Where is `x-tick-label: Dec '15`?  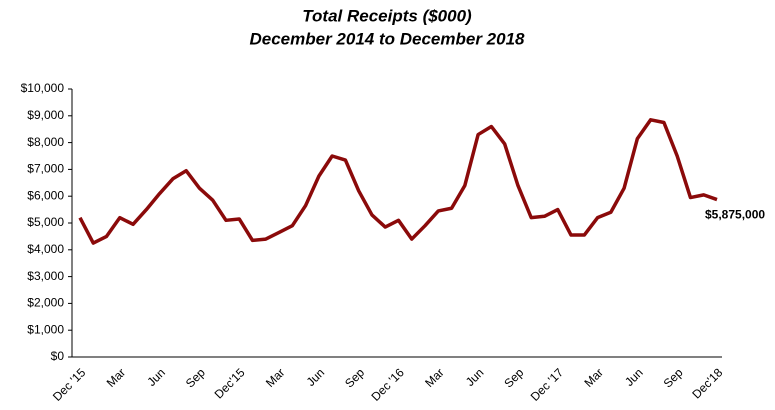 x-tick-label: Dec '15 is located at coordinates (69, 384).